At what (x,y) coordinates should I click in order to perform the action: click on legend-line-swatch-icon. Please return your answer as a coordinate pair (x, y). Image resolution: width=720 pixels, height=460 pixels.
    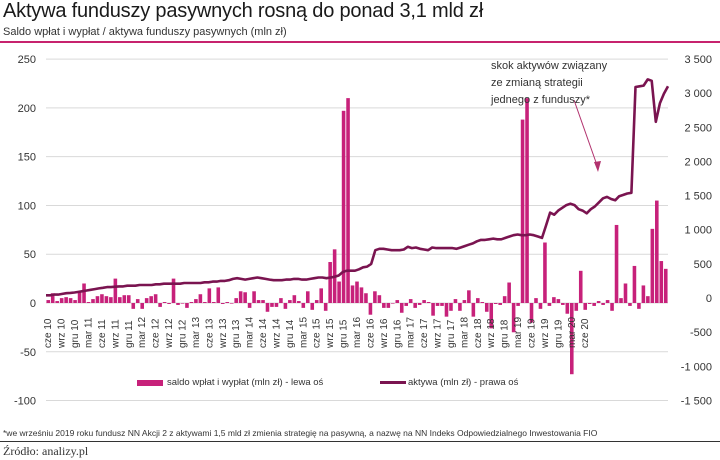
    Looking at the image, I should click on (393, 382).